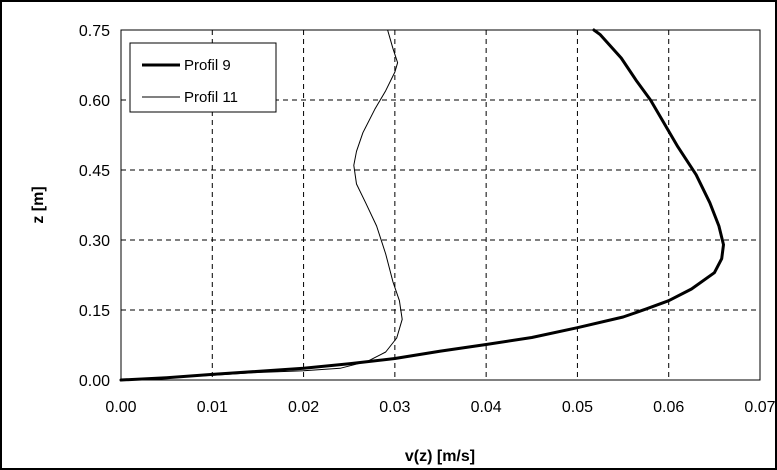 The width and height of the screenshot is (777, 470). I want to click on y-tick-label: 0.00, so click(94, 381).